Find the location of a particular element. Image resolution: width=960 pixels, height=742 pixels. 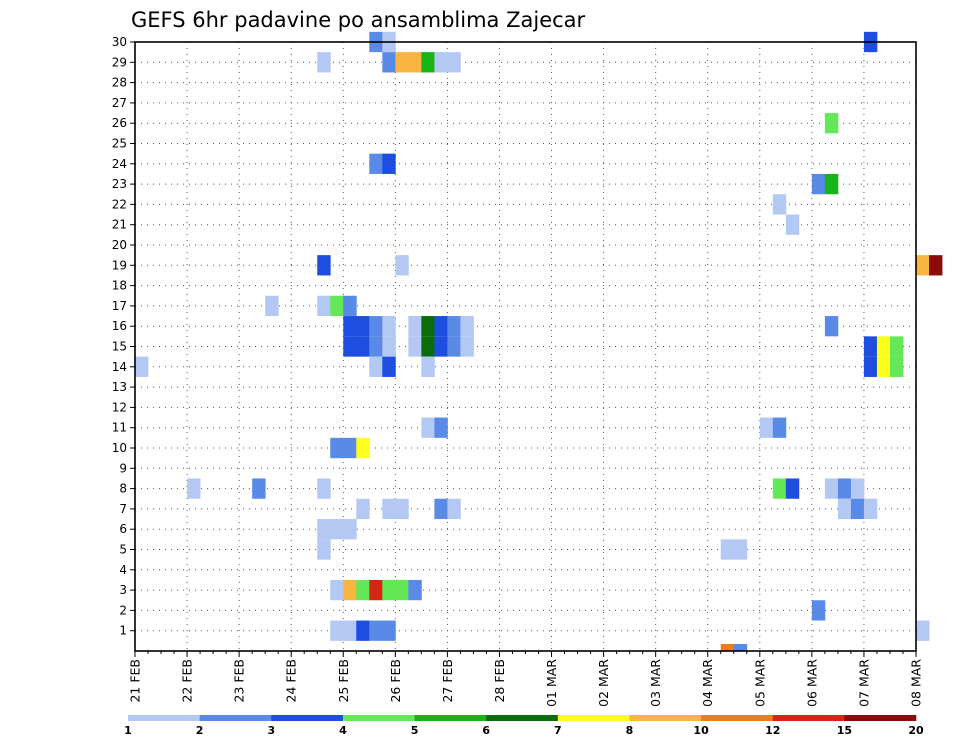

x-tick-label: 22 FEB is located at coordinates (187, 681).